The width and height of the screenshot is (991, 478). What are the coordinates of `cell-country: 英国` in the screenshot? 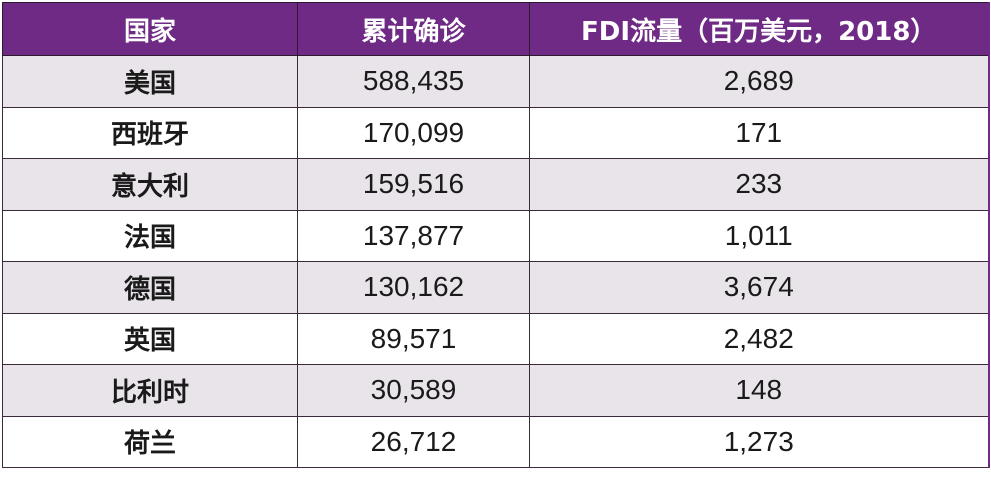 It's located at (150, 338).